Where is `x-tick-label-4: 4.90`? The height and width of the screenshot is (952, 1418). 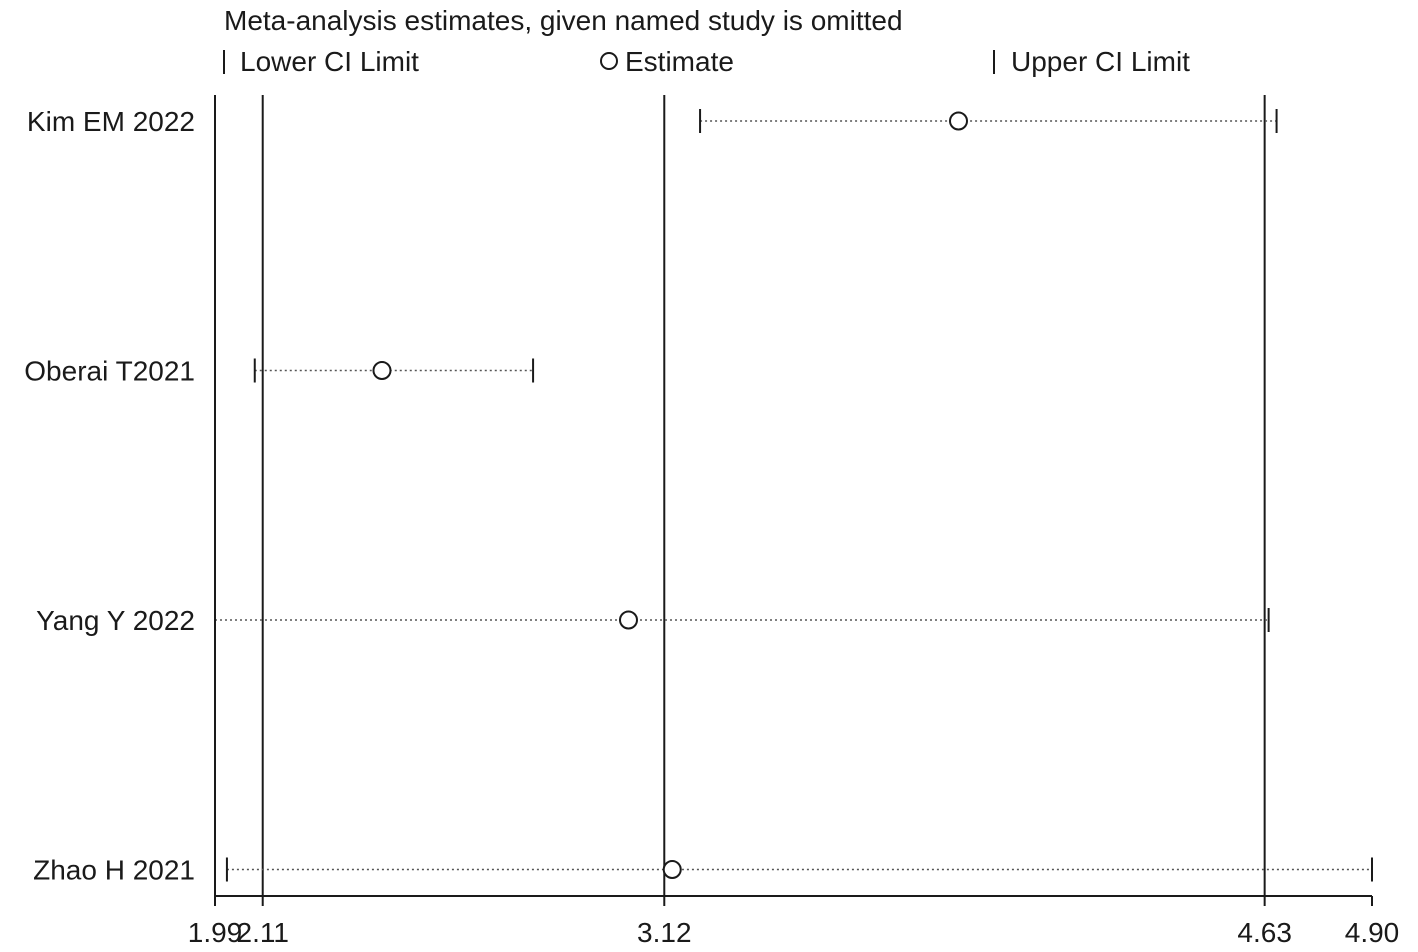 x-tick-label-4: 4.90 is located at coordinates (1372, 932).